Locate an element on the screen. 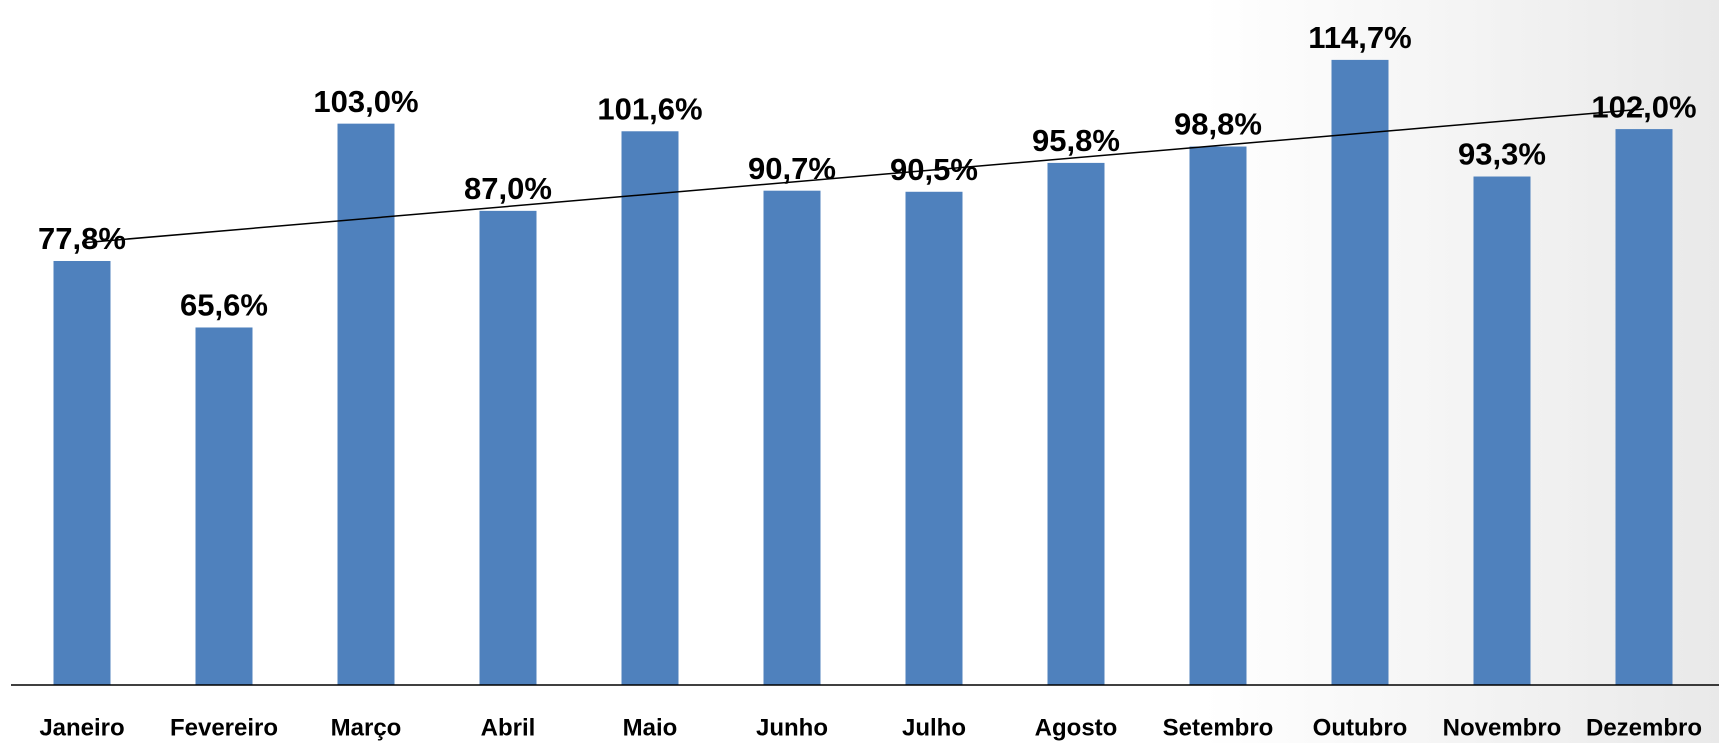  x-tick-label: Maio is located at coordinates (650, 727).